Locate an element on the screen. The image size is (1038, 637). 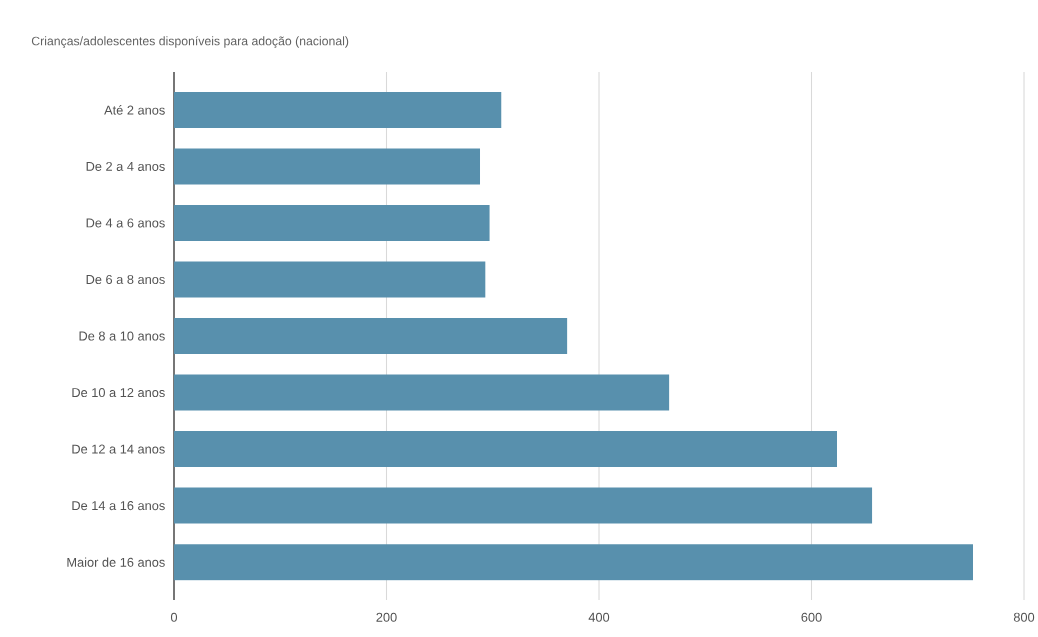
y-tick-label: De 4 a 6 anos is located at coordinates (125, 223).